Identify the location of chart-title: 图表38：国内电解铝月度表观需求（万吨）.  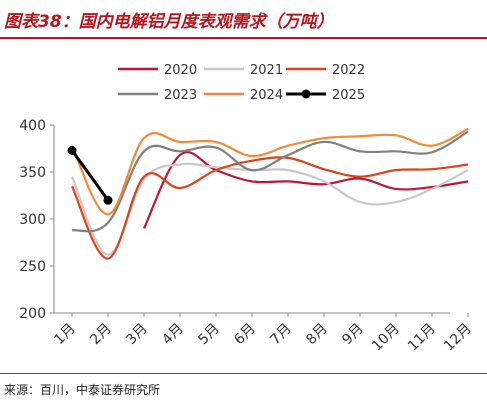
(169, 22).